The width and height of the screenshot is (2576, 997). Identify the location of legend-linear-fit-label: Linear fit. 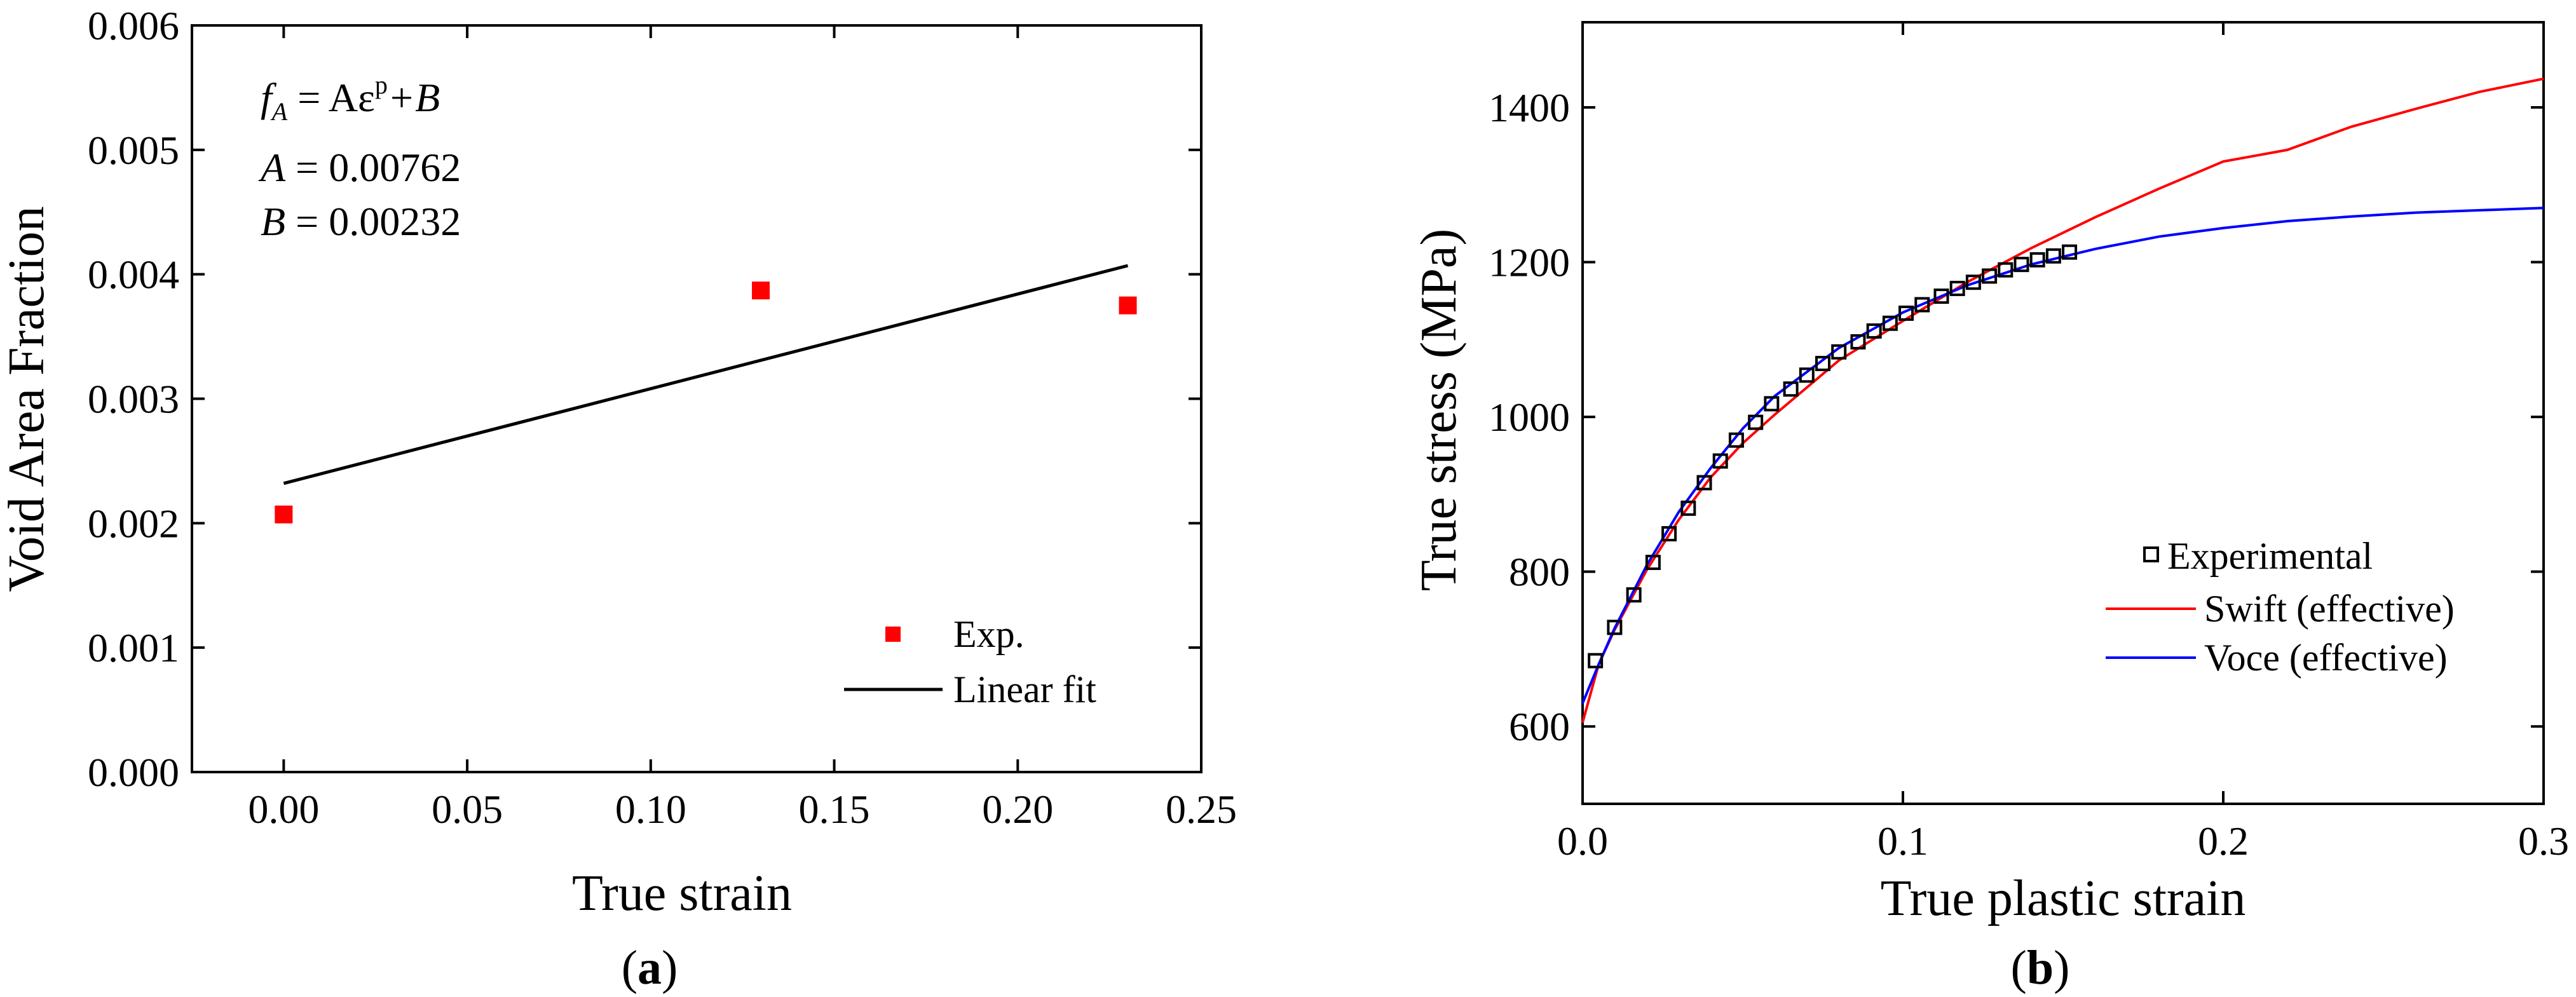
(1024, 689).